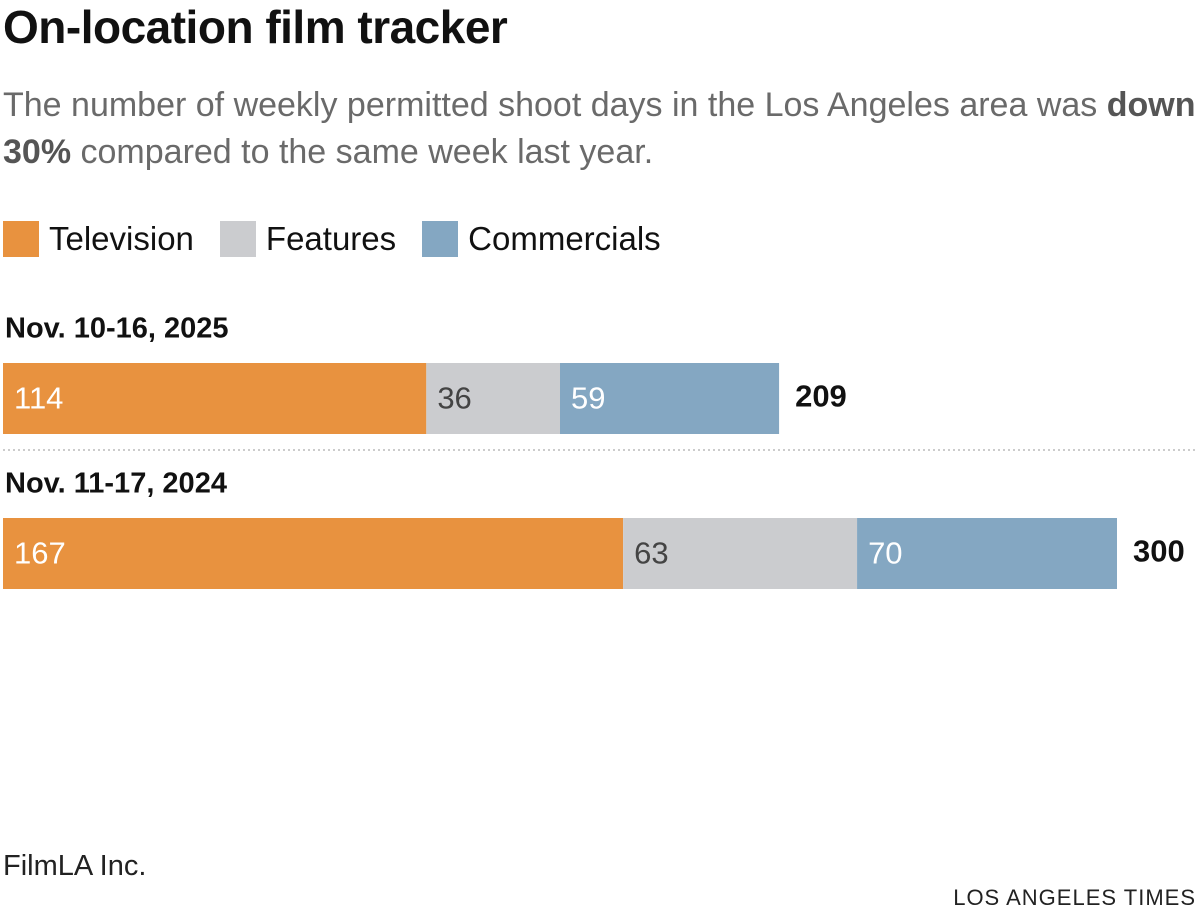 The width and height of the screenshot is (1200, 915). Describe the element at coordinates (38, 398) in the screenshot. I see `value-label: 114` at that location.